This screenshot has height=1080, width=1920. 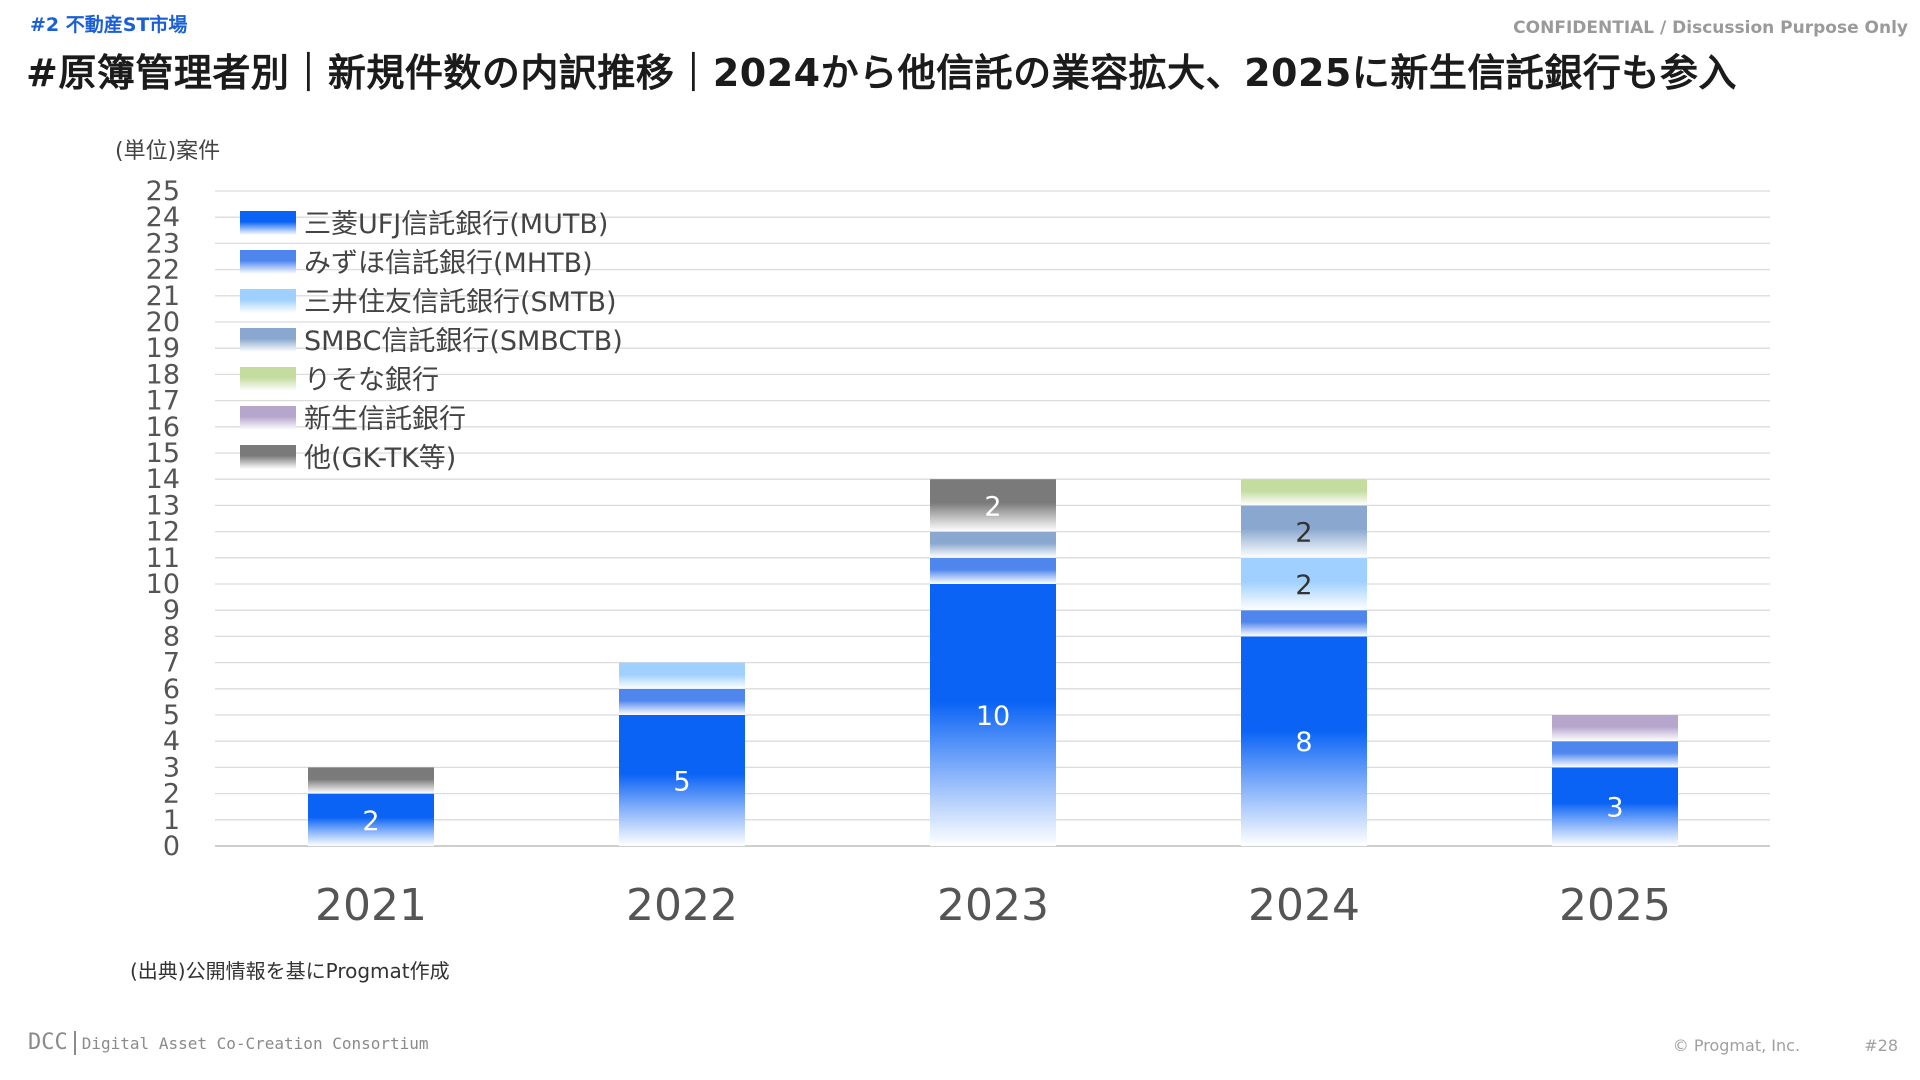 What do you see at coordinates (163, 558) in the screenshot?
I see `y-tick-label: 11` at bounding box center [163, 558].